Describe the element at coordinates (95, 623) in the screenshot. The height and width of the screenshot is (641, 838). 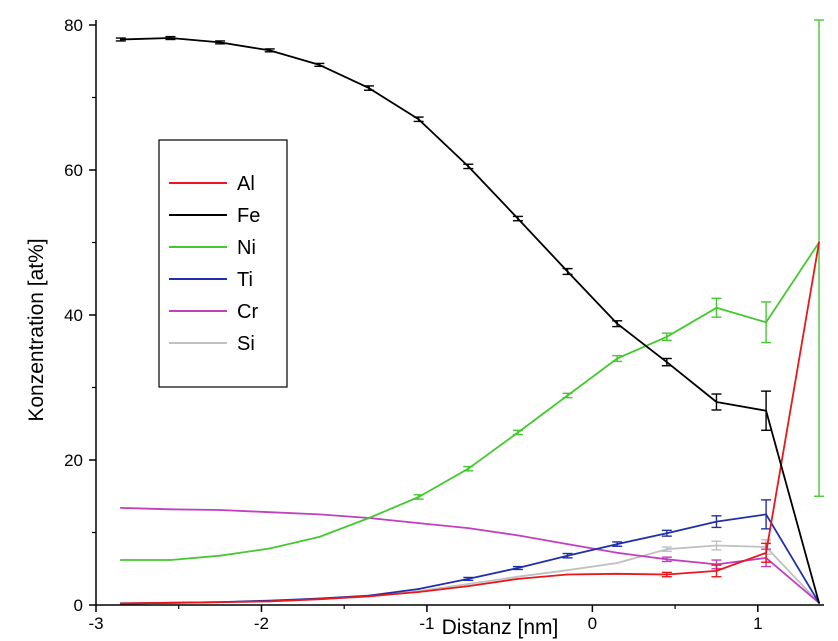
I see `x-tick-label: -3` at that location.